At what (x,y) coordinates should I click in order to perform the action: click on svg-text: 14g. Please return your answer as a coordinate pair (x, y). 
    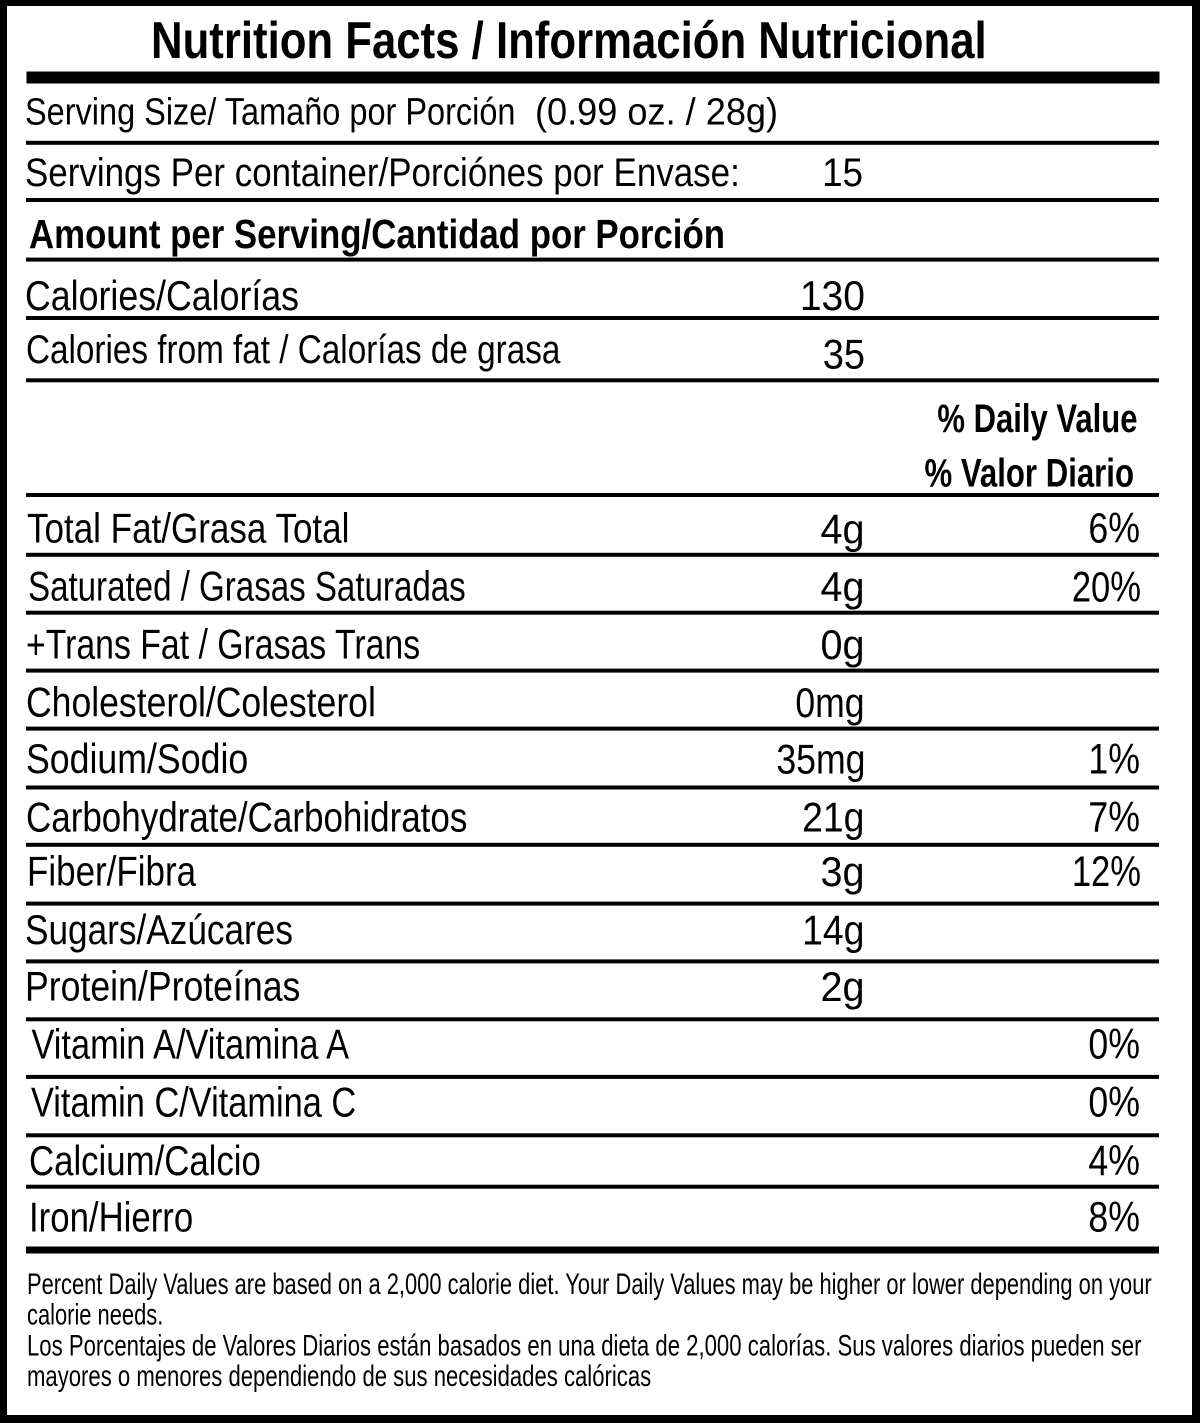
    Looking at the image, I should click on (833, 931).